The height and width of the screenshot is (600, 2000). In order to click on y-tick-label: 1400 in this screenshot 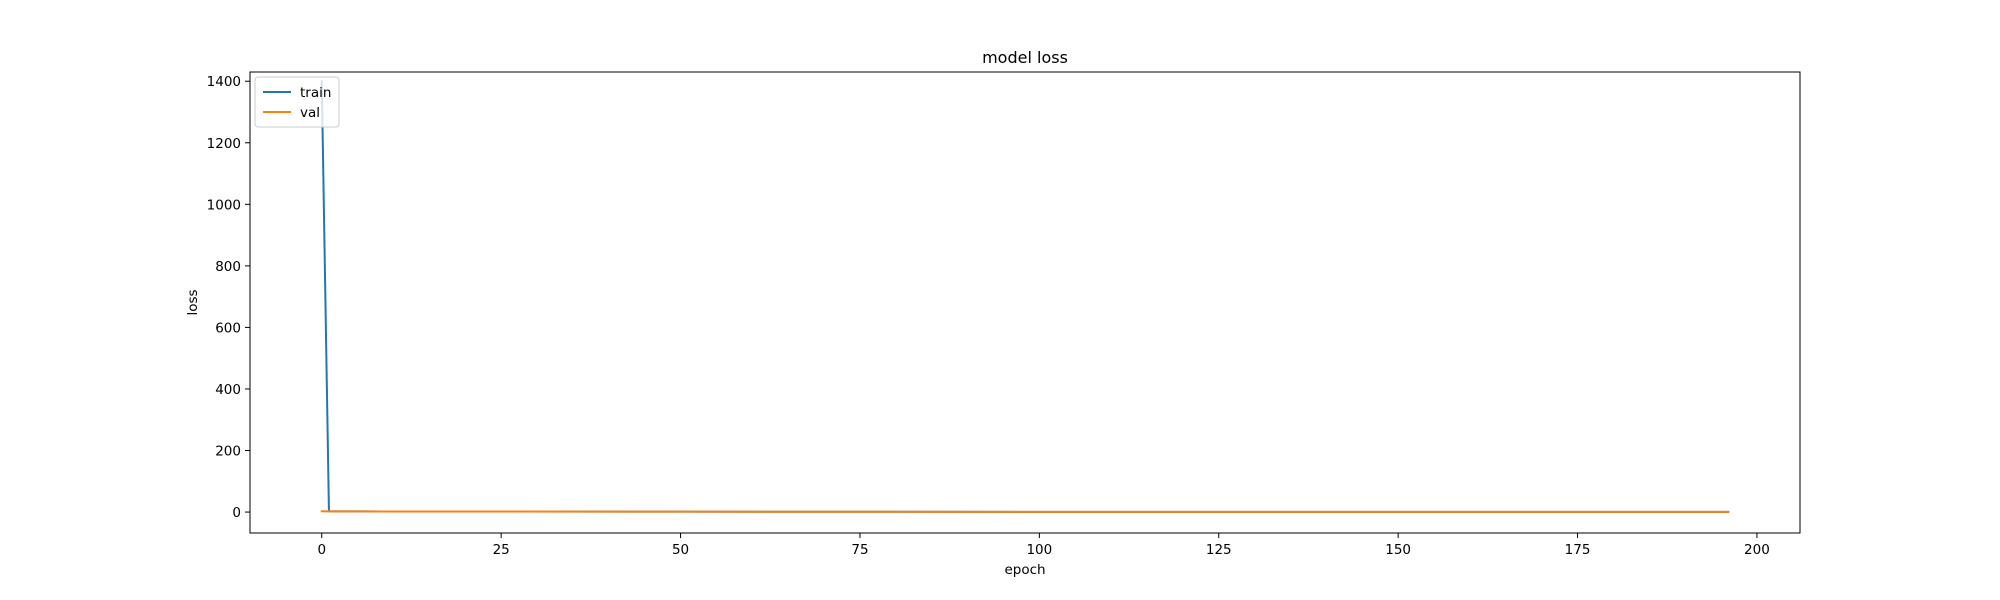, I will do `click(224, 82)`.